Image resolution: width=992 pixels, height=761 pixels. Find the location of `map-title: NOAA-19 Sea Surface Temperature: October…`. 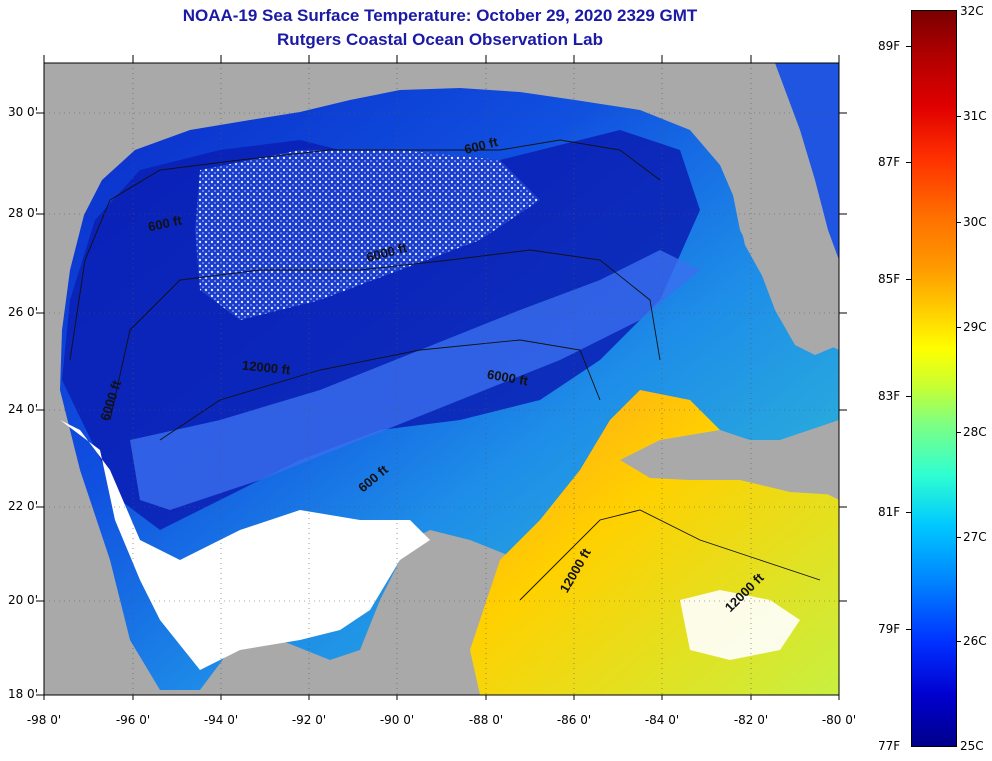

map-title: NOAA-19 Sea Surface Temperature: October… is located at coordinates (440, 15).